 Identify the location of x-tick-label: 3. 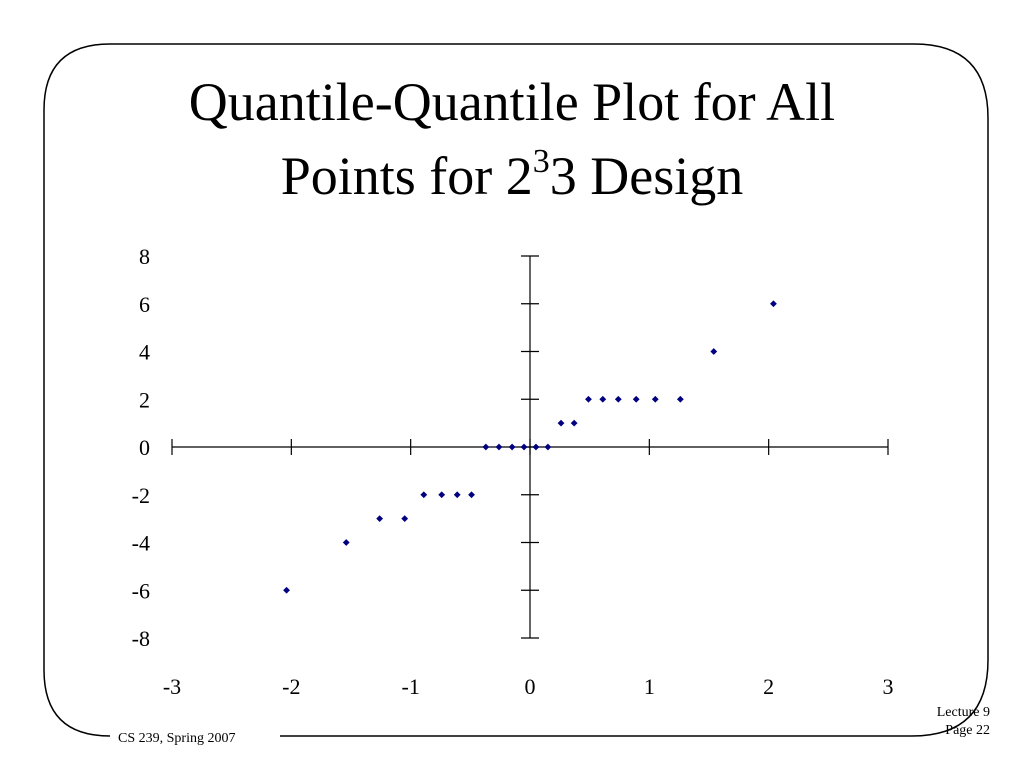
(888, 686).